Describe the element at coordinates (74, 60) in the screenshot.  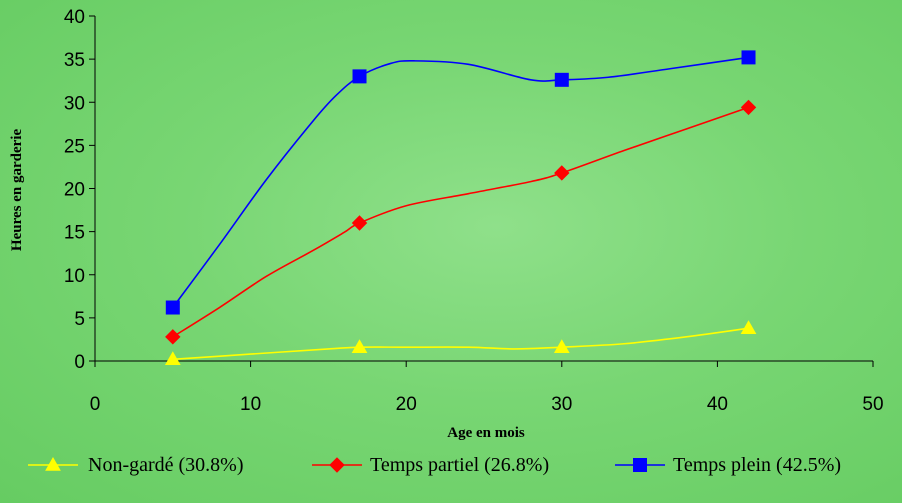
I see `y-tick-label: 35` at that location.